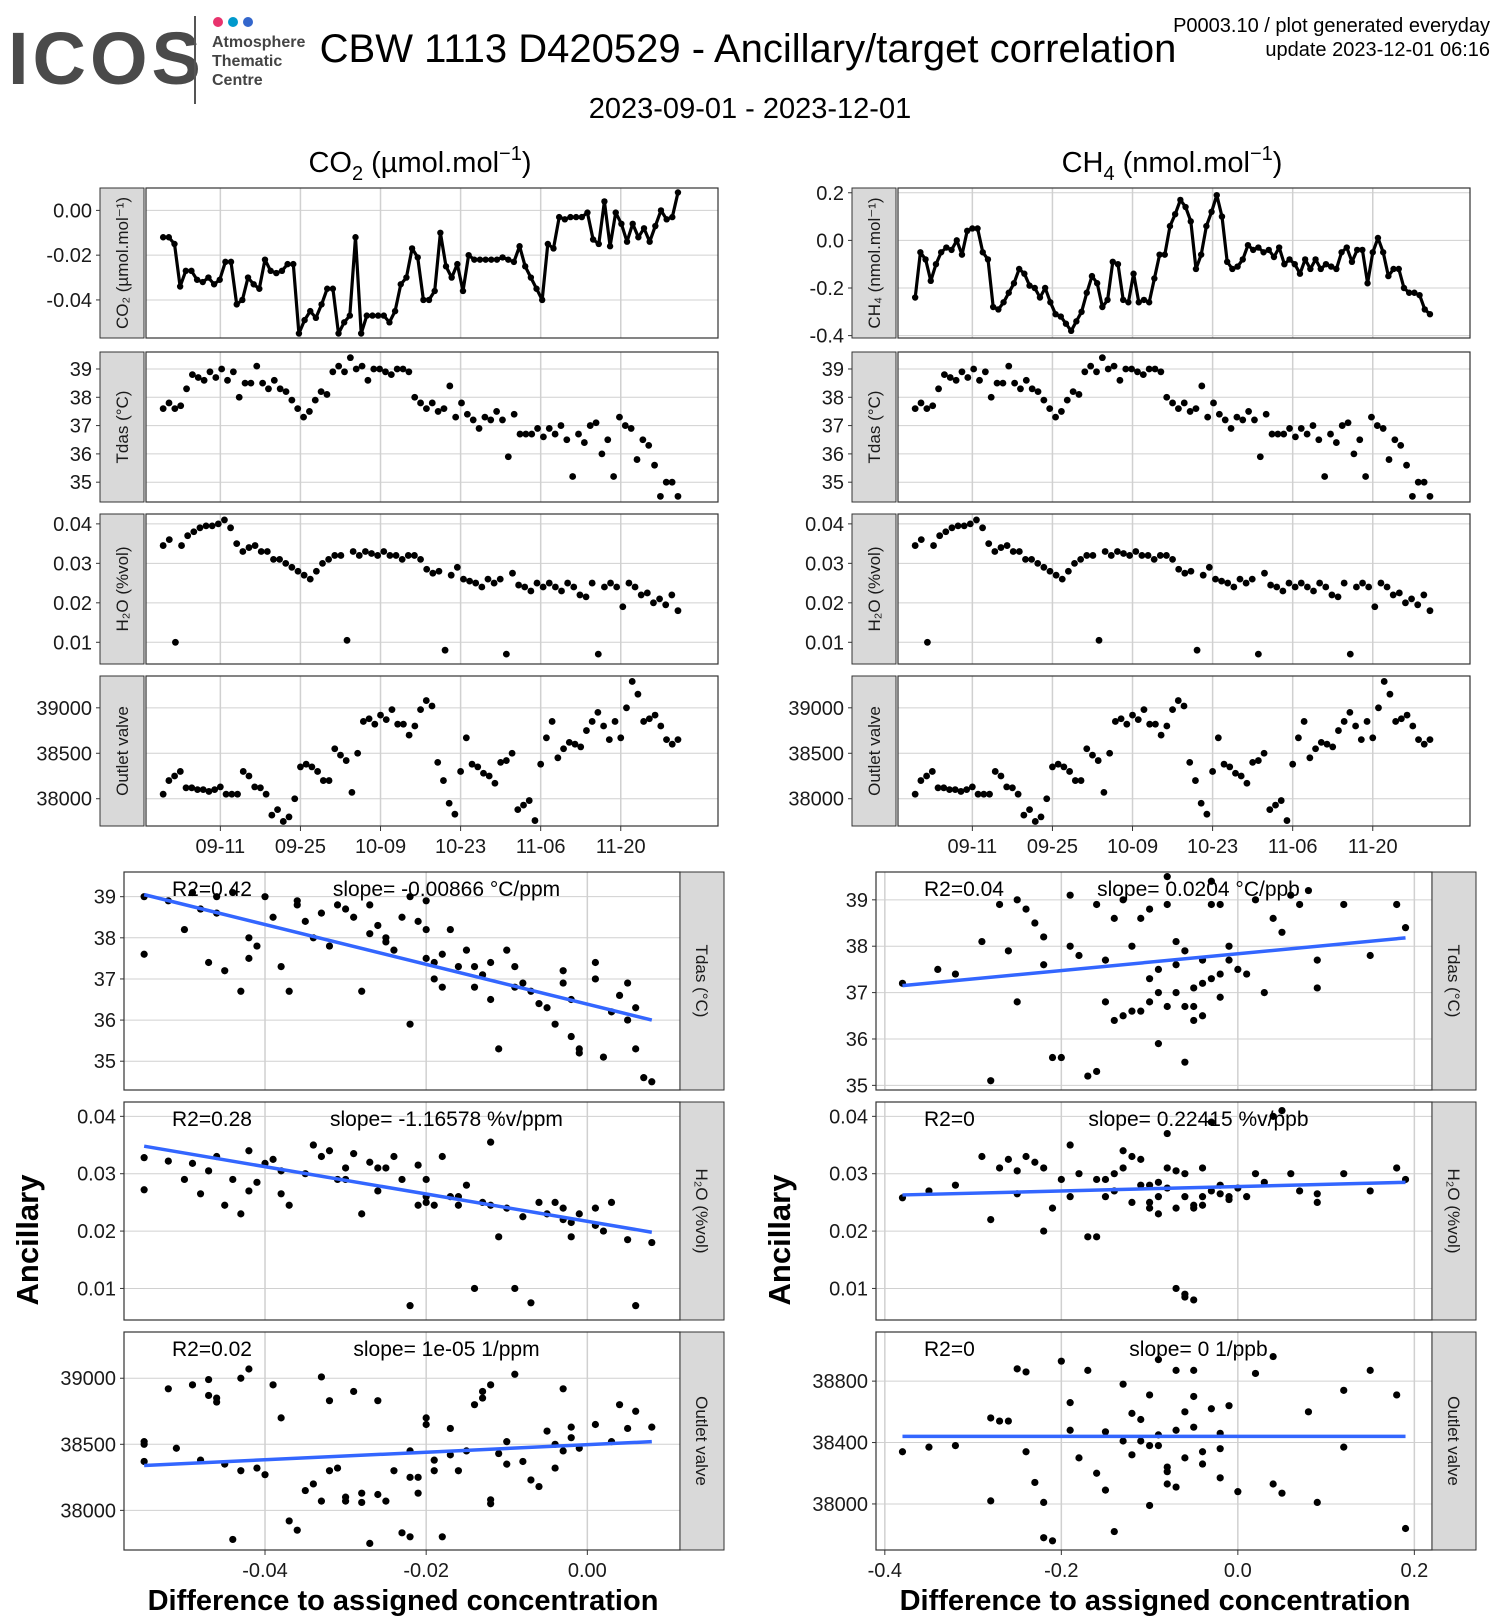 The width and height of the screenshot is (1500, 1620). I want to click on y-tick-label: -0.4, so click(827, 337).